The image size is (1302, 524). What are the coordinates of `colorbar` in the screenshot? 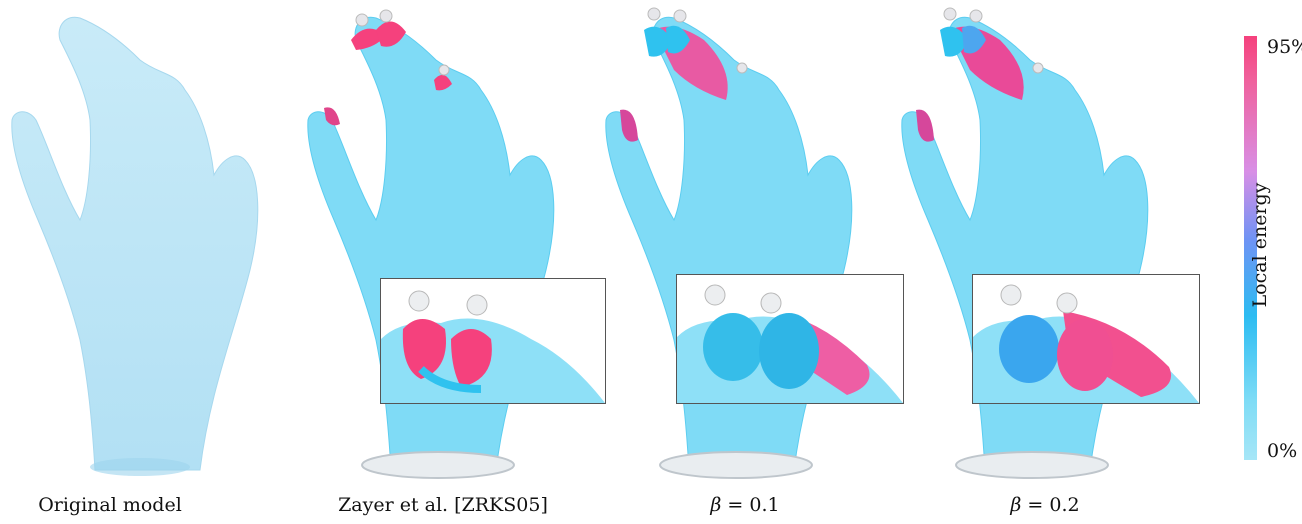 It's located at (1250, 248).